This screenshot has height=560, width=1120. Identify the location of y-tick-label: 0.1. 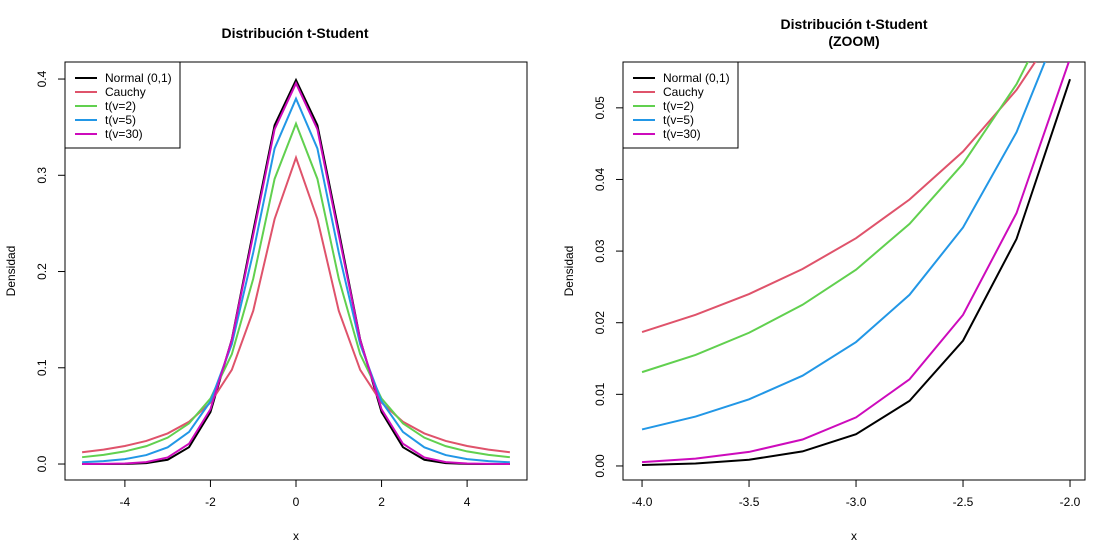
(42, 367).